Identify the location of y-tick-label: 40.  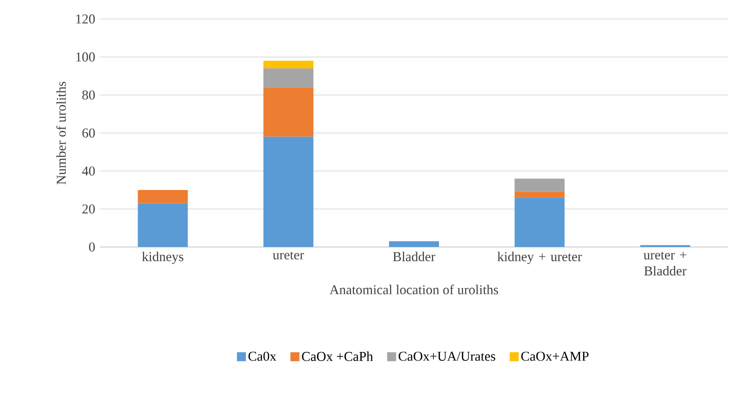
(88, 171).